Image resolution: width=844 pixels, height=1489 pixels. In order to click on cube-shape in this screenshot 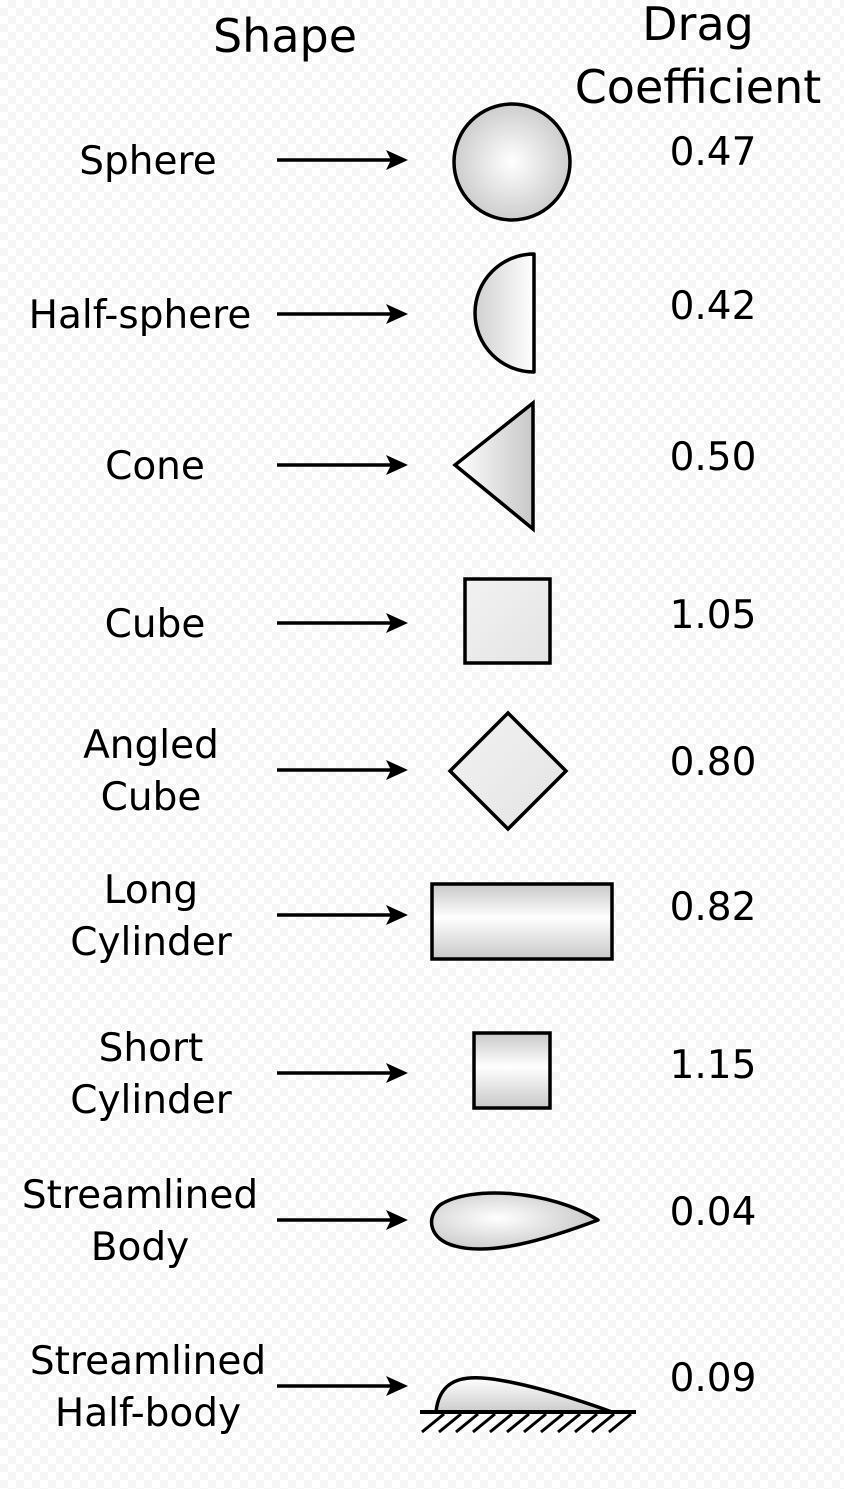, I will do `click(507, 621)`.